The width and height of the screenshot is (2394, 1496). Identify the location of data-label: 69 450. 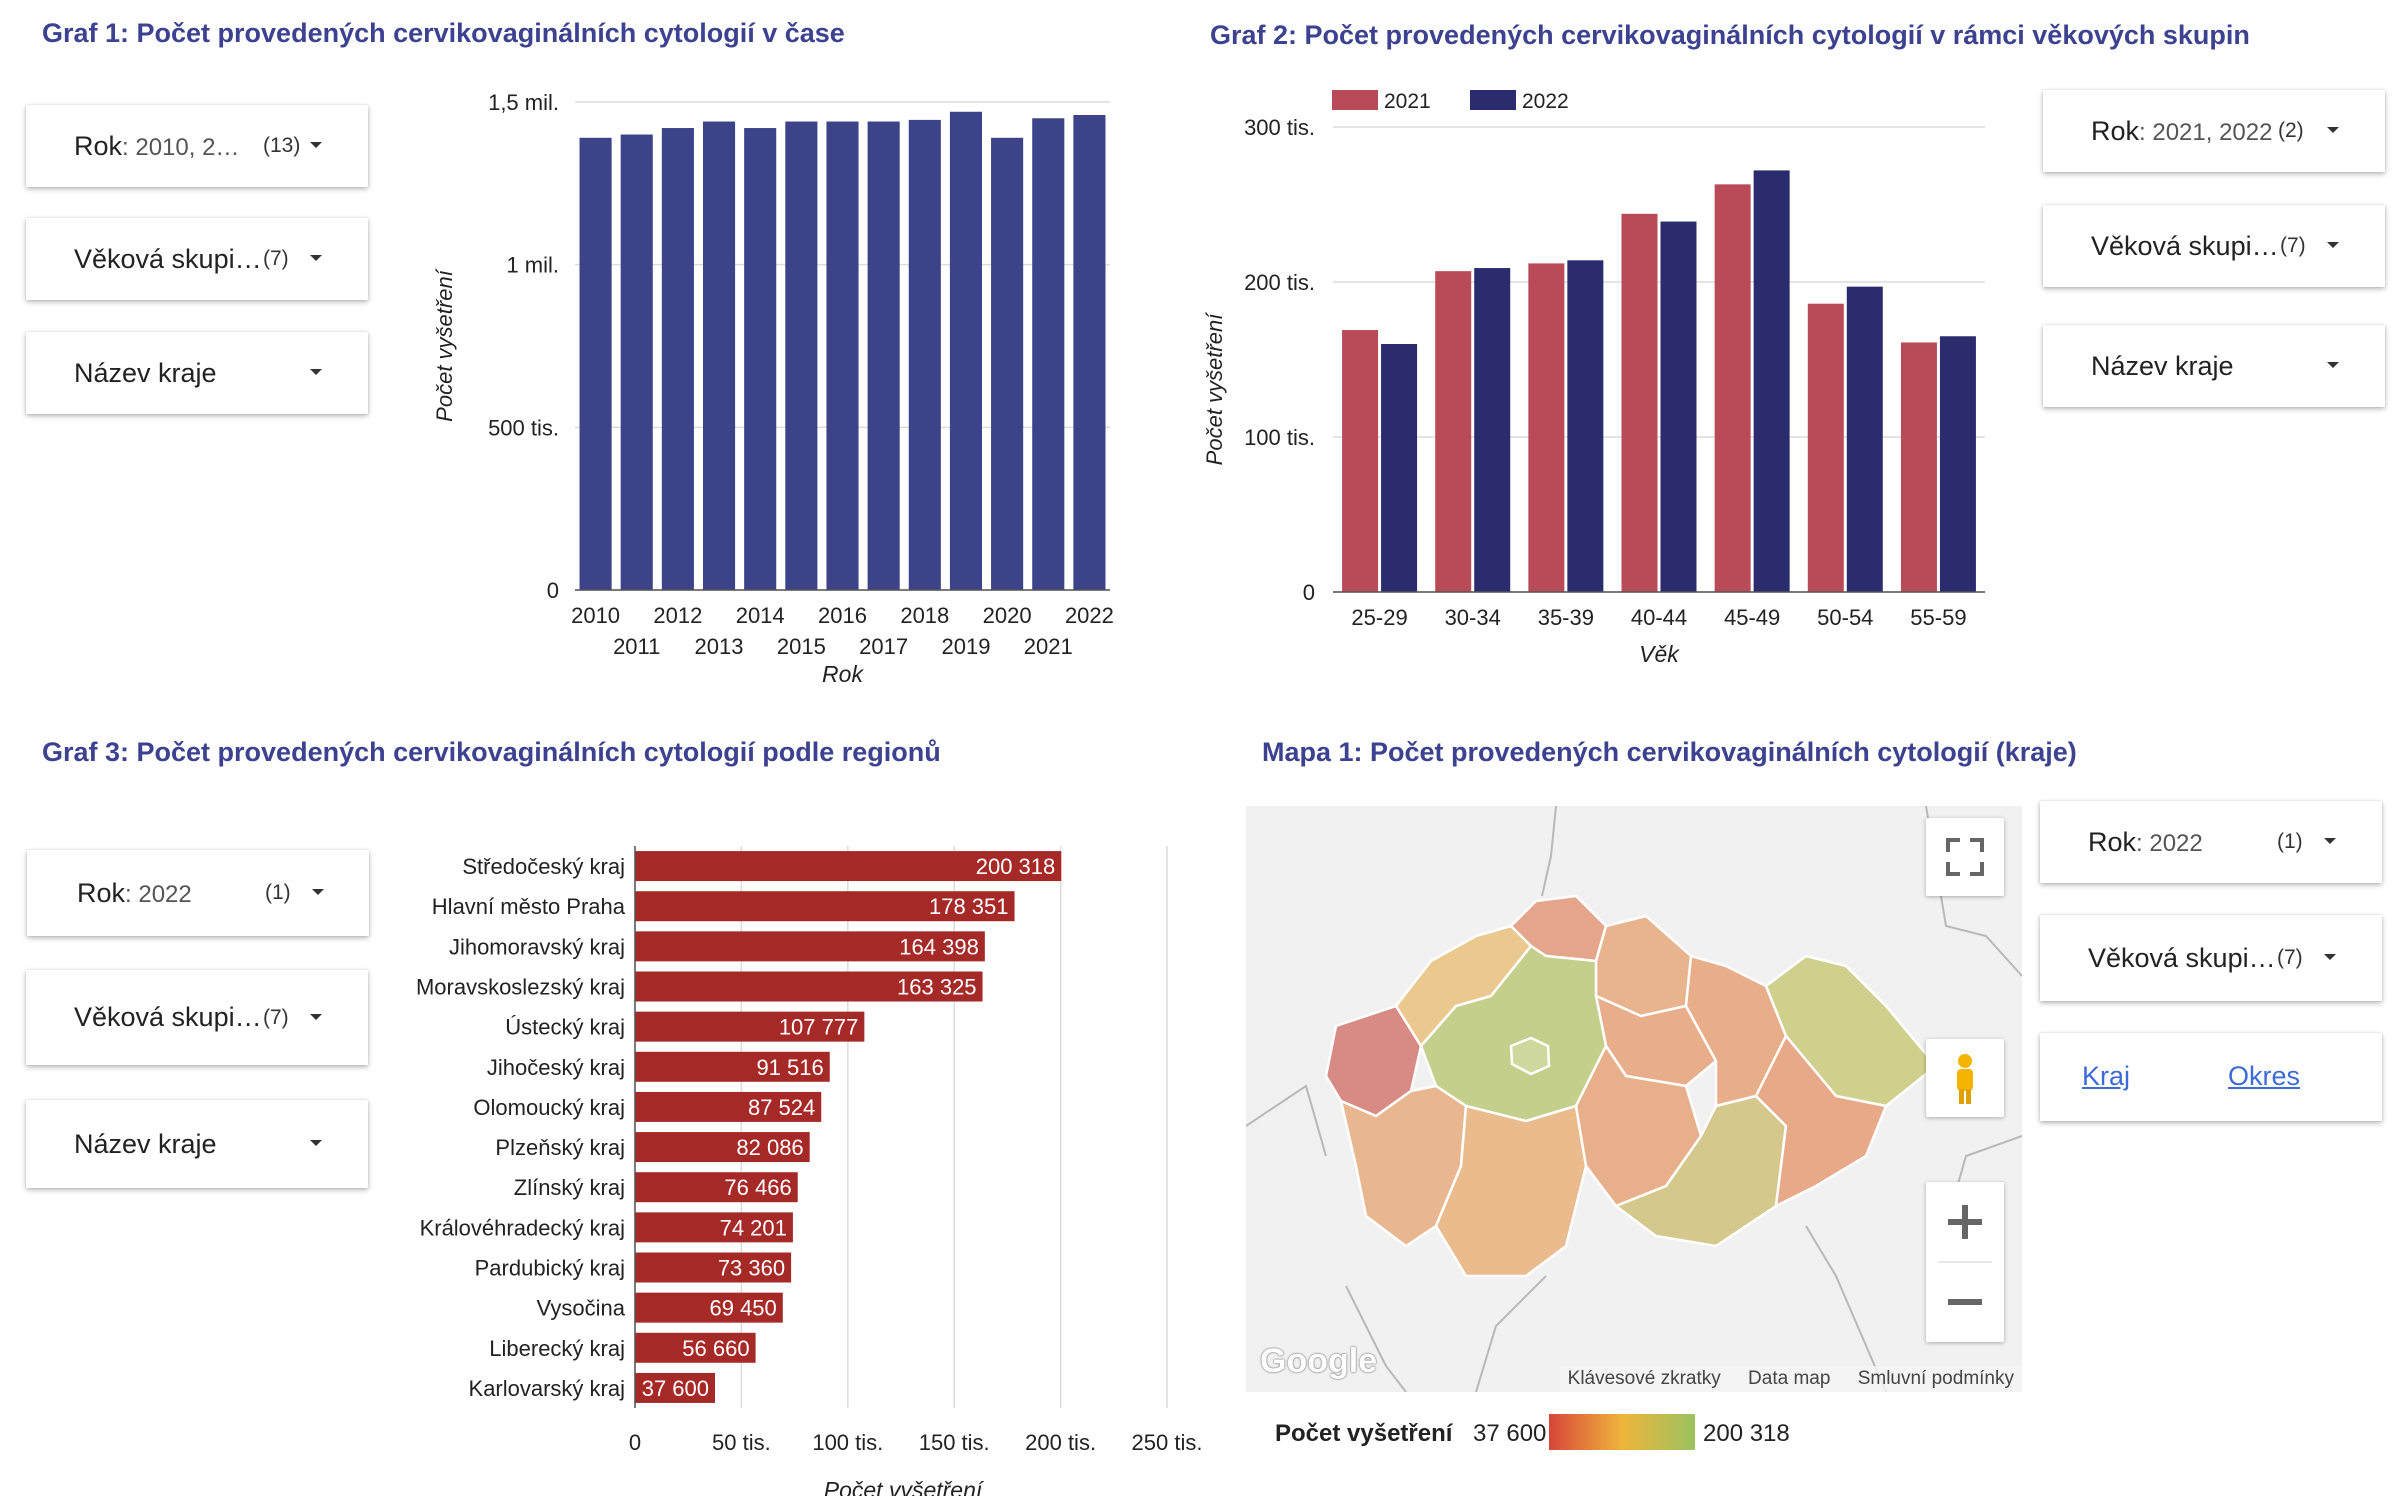
(742, 1308).